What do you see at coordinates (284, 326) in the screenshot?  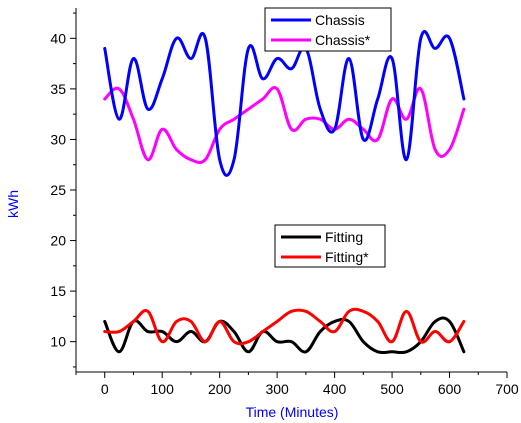 I see `series-line-fitting-star` at bounding box center [284, 326].